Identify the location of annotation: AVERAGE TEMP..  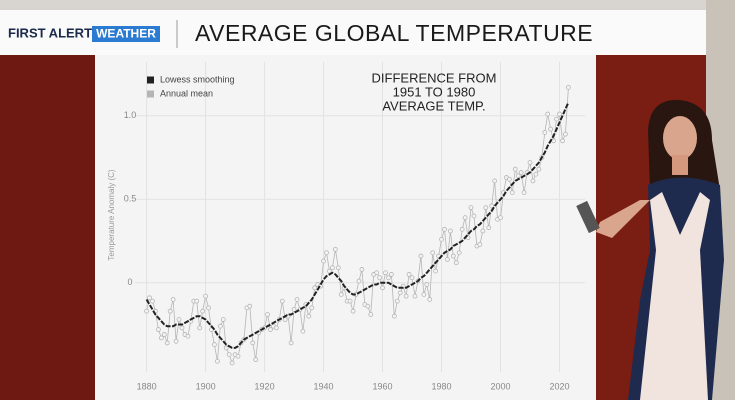
(433, 105).